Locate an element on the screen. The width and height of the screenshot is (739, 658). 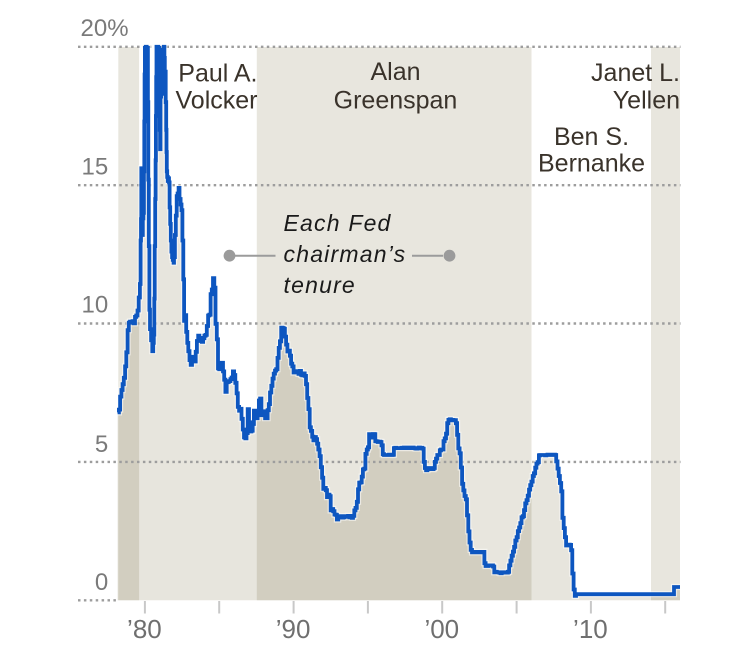
svg-text: tenure is located at coordinates (320, 285).